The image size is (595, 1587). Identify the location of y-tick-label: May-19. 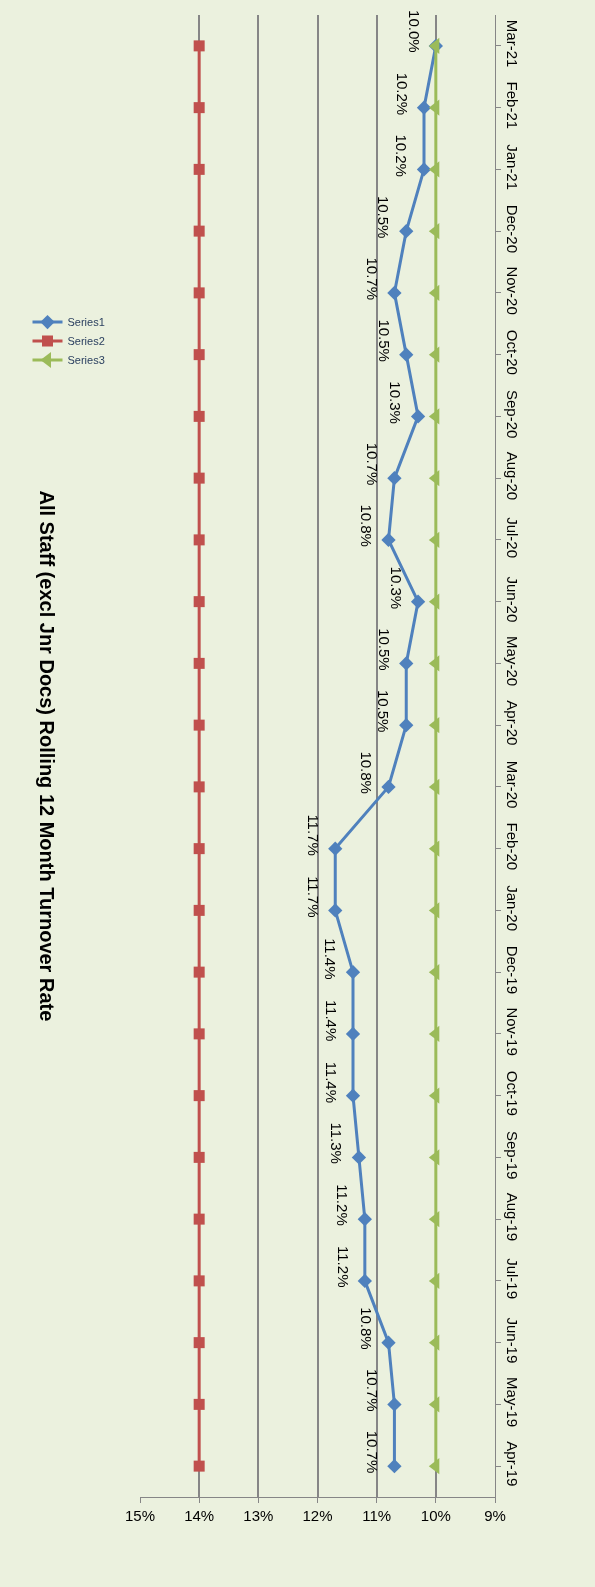
(512, 1402).